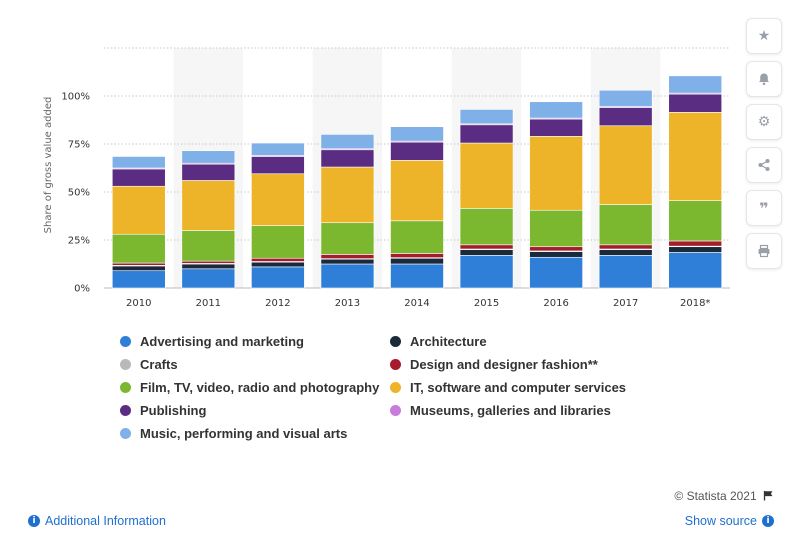 The height and width of the screenshot is (557, 800). I want to click on print-icon, so click(764, 251).